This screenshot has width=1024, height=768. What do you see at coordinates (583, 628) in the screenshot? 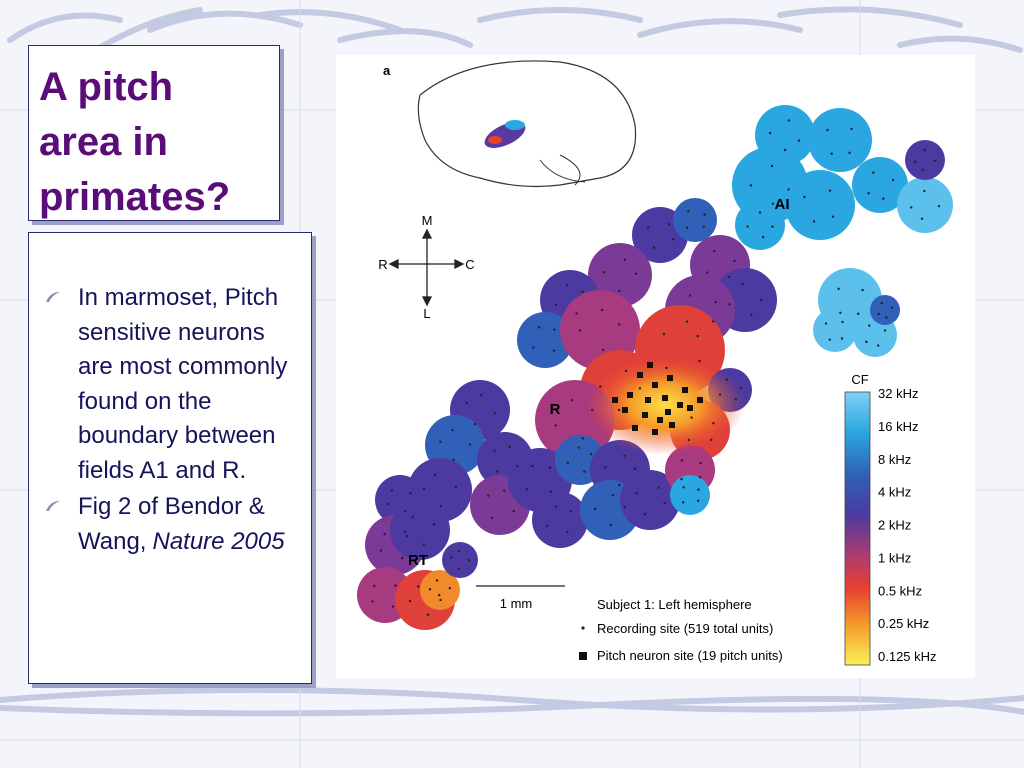
I see `legend-dot` at bounding box center [583, 628].